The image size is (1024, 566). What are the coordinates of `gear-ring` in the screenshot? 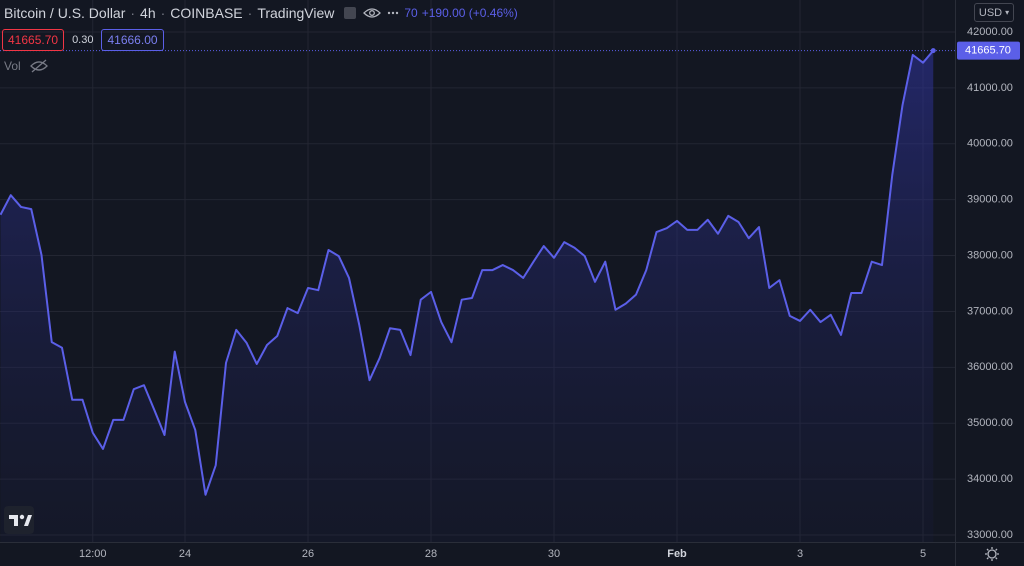 It's located at (992, 554).